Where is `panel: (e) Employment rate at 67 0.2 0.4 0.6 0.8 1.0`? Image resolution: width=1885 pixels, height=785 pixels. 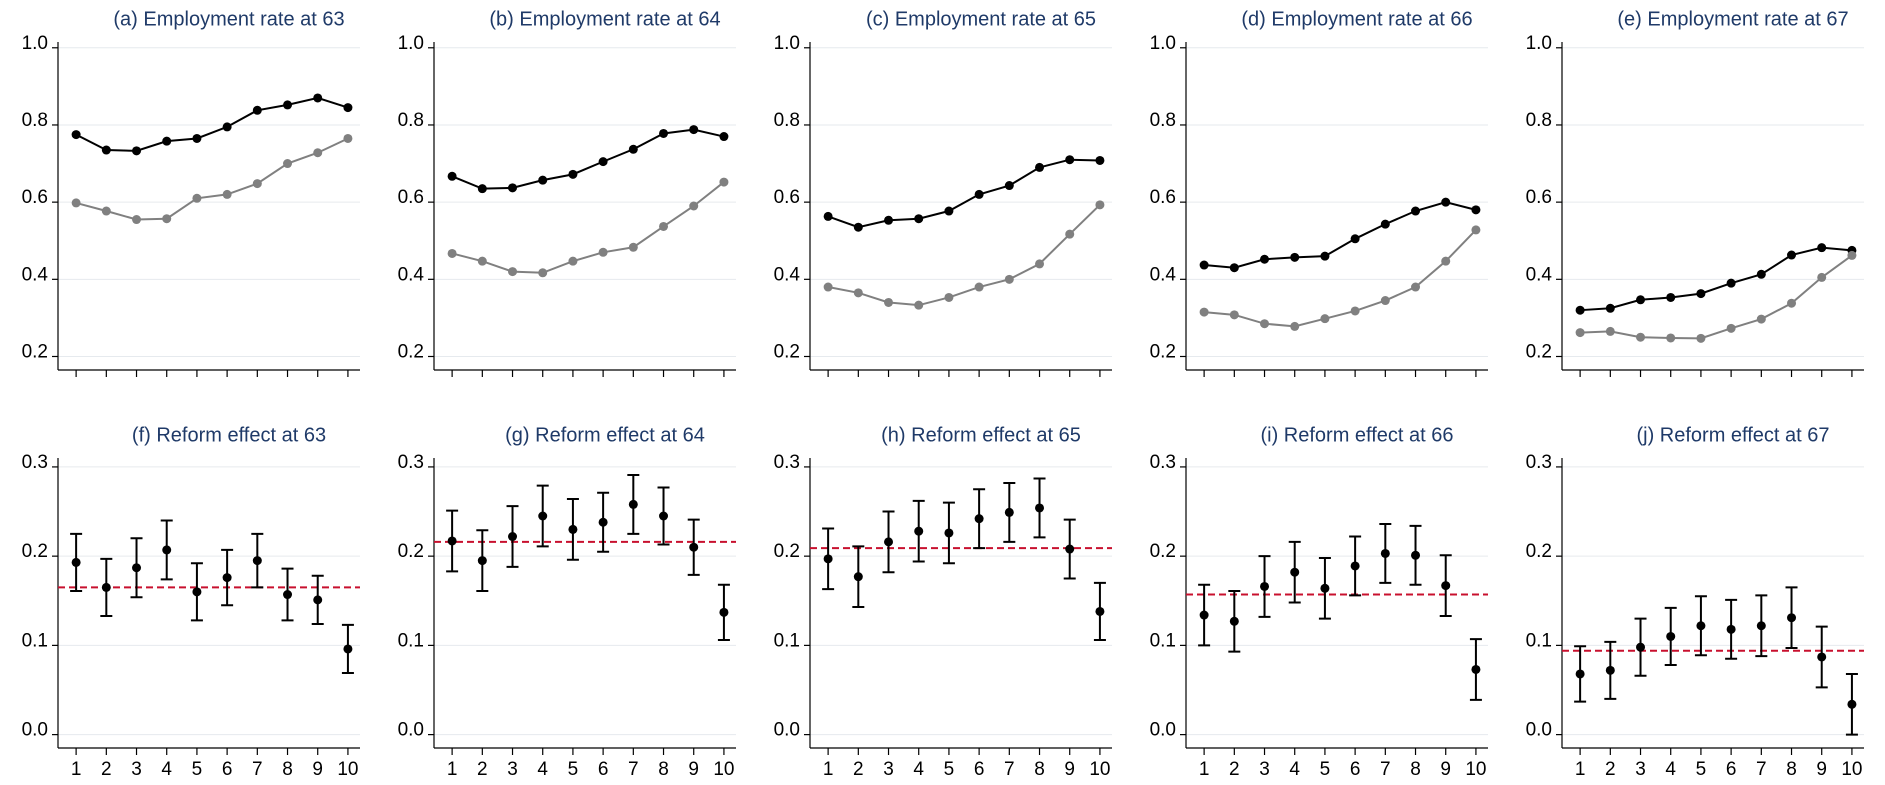 panel: (e) Employment rate at 67 0.2 0.4 0.6 0.8 1.0 is located at coordinates (1695, 192).